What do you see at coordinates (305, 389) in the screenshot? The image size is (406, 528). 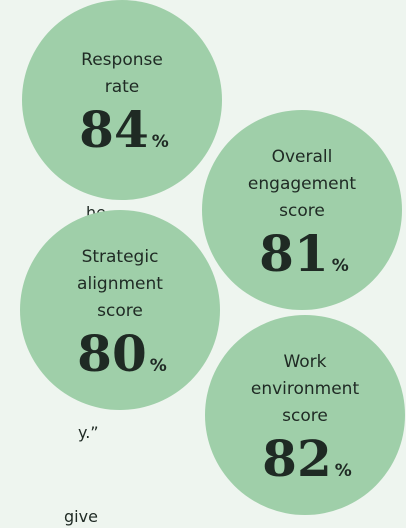 I see `stat-label: environment` at bounding box center [305, 389].